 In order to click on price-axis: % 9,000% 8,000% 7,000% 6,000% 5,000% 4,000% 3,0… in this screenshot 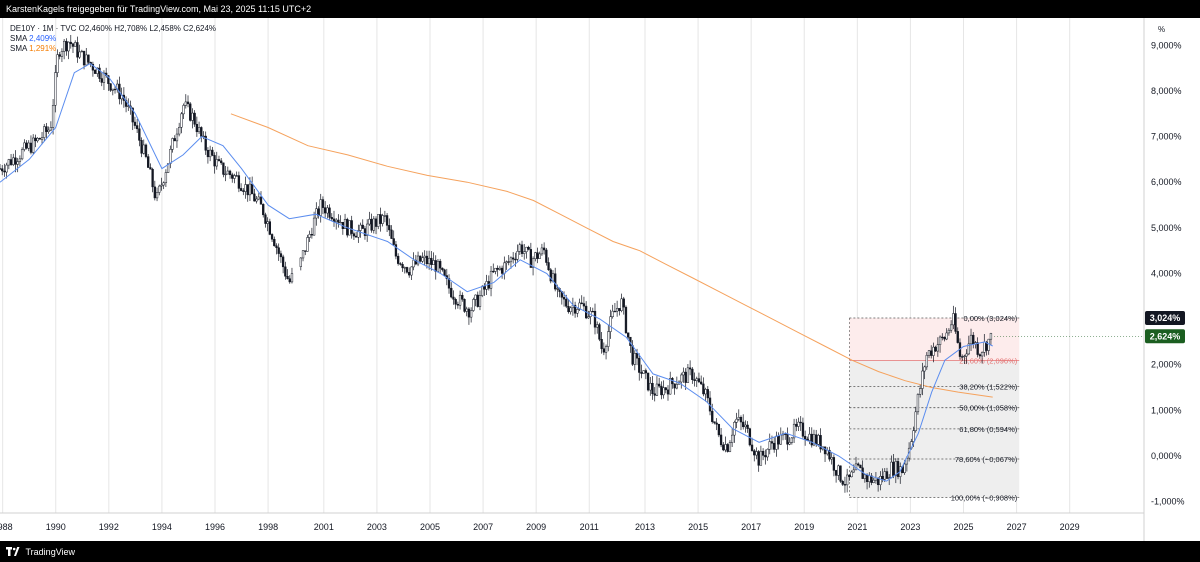, I will do `click(1089, 279)`.